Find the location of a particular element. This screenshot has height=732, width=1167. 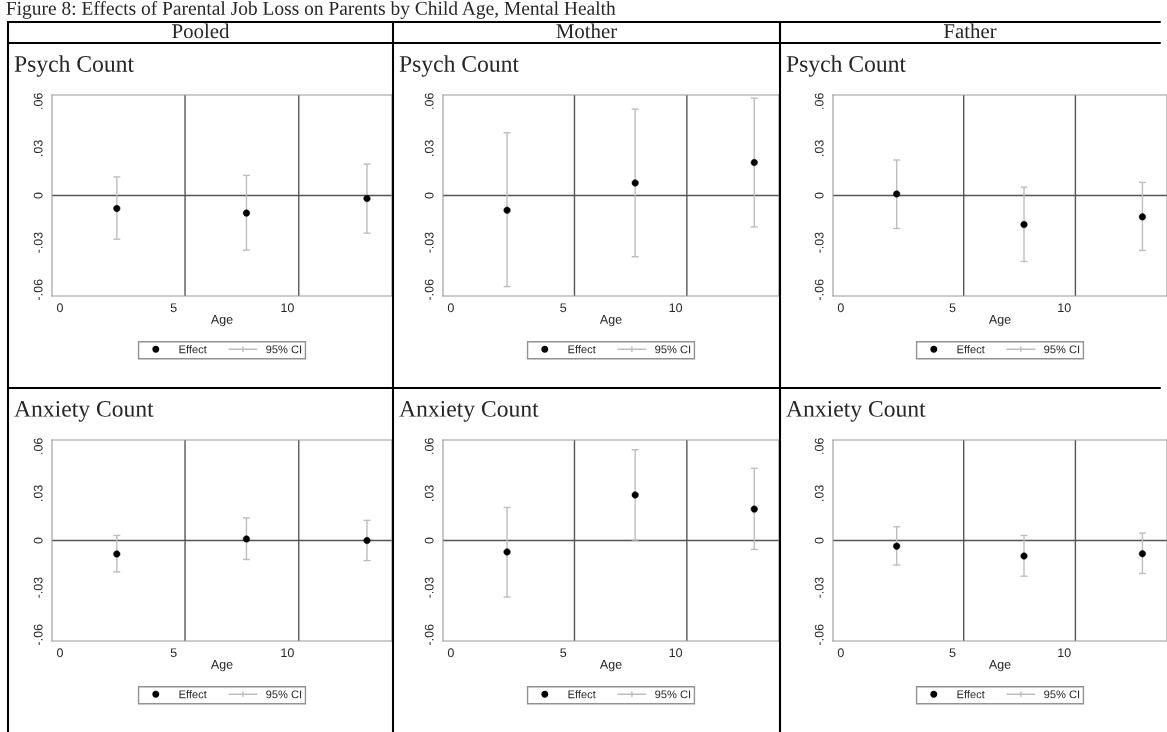

chart-subtitle: Pooled is located at coordinates (201, 31).